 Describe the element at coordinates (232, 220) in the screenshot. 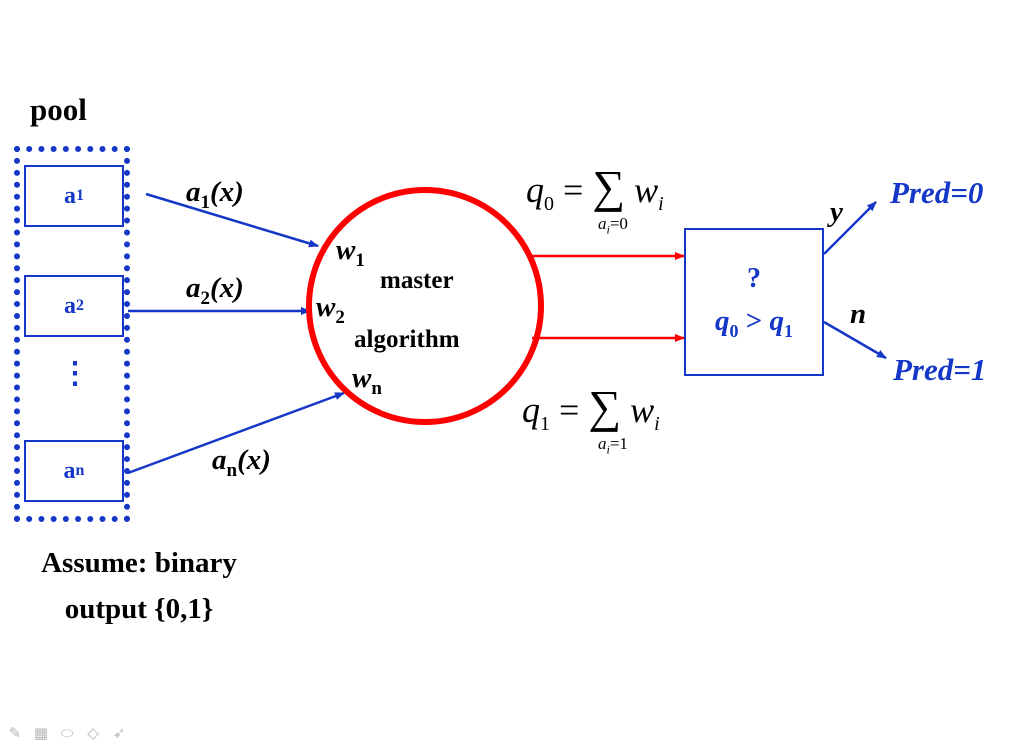

I see `arrow-a1-to-master` at that location.